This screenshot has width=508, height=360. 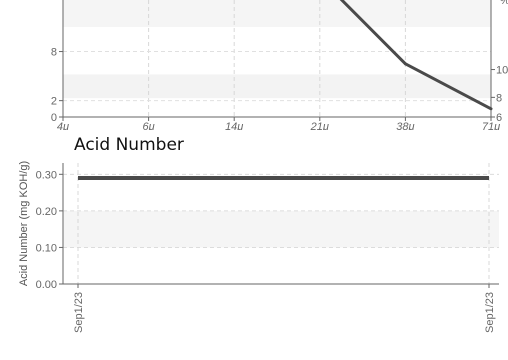 I want to click on chart1-right-tick-label: 8, so click(x=499, y=98).